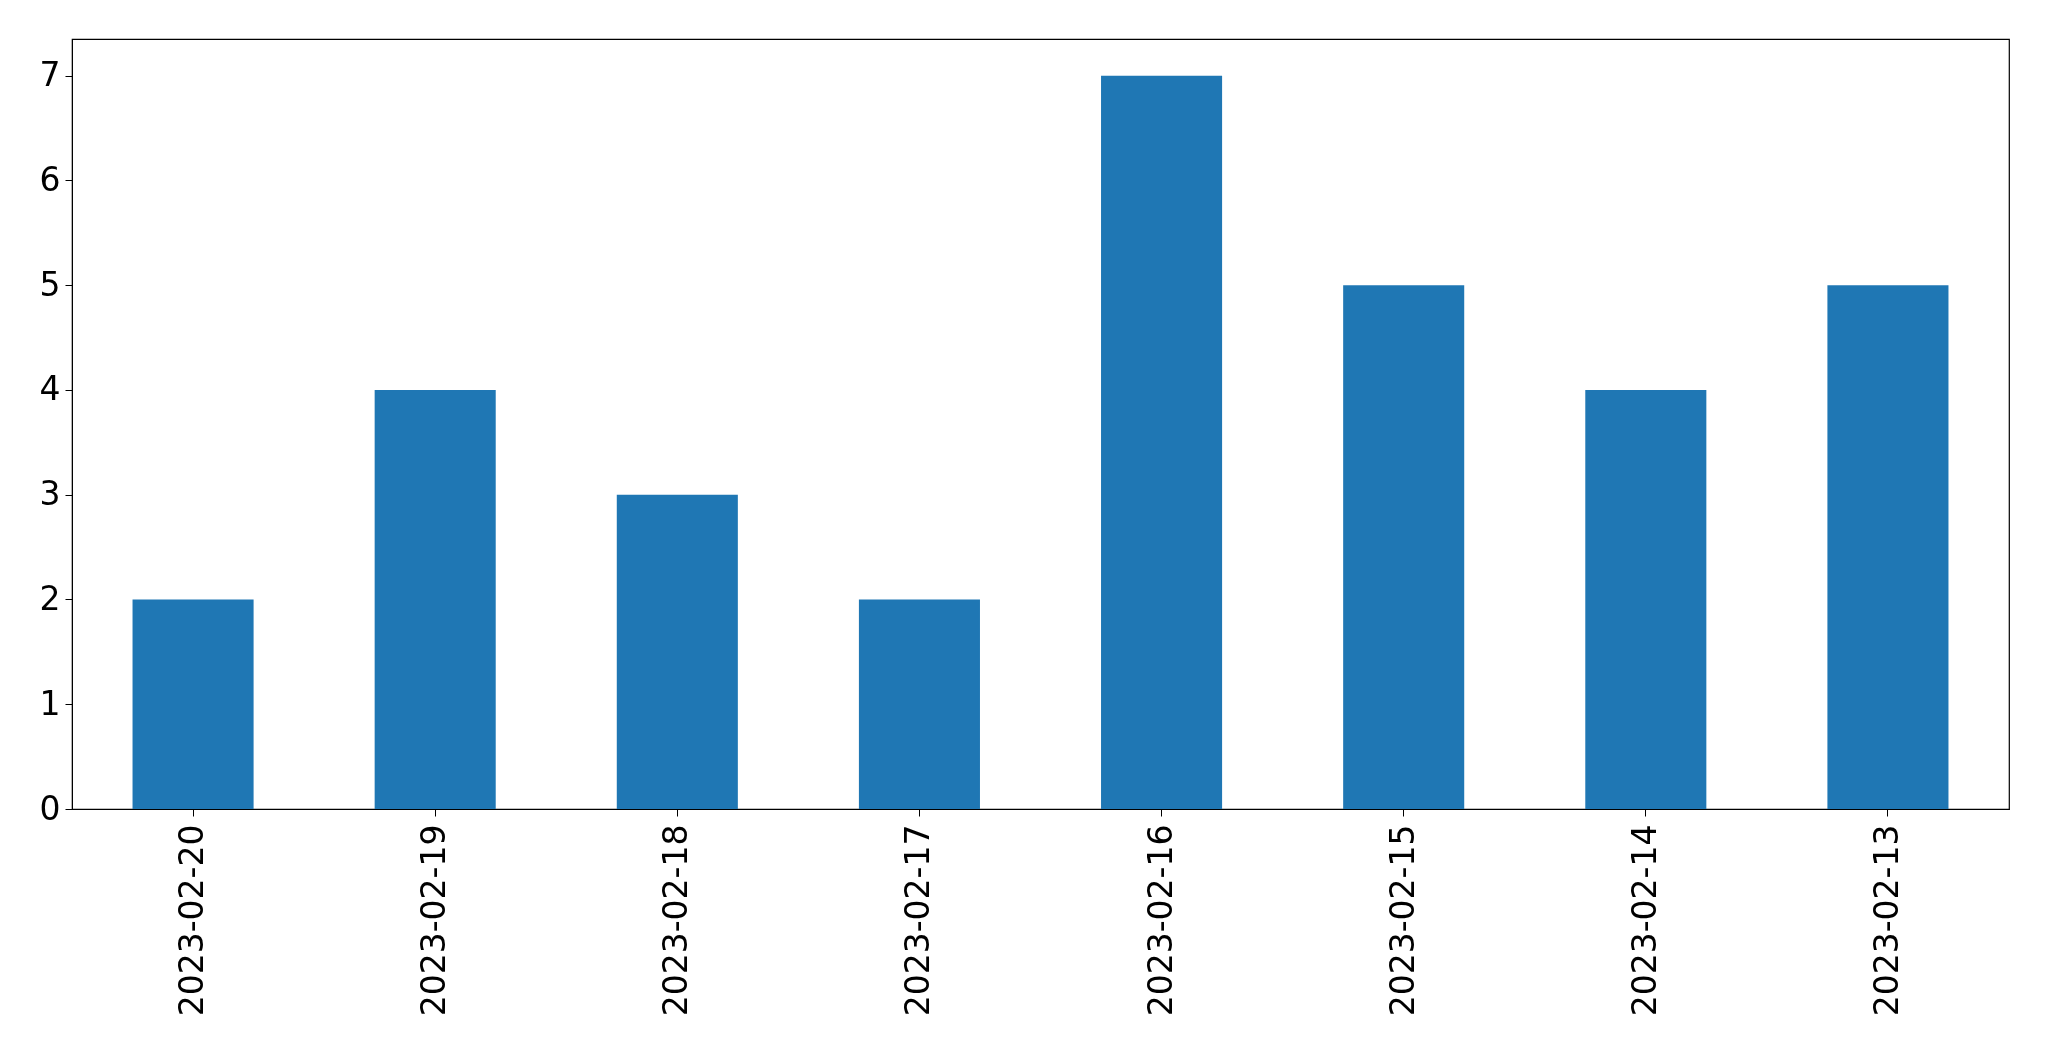 This screenshot has width=2049, height=1061. What do you see at coordinates (50, 284) in the screenshot?
I see `y-tick-label: 5` at bounding box center [50, 284].